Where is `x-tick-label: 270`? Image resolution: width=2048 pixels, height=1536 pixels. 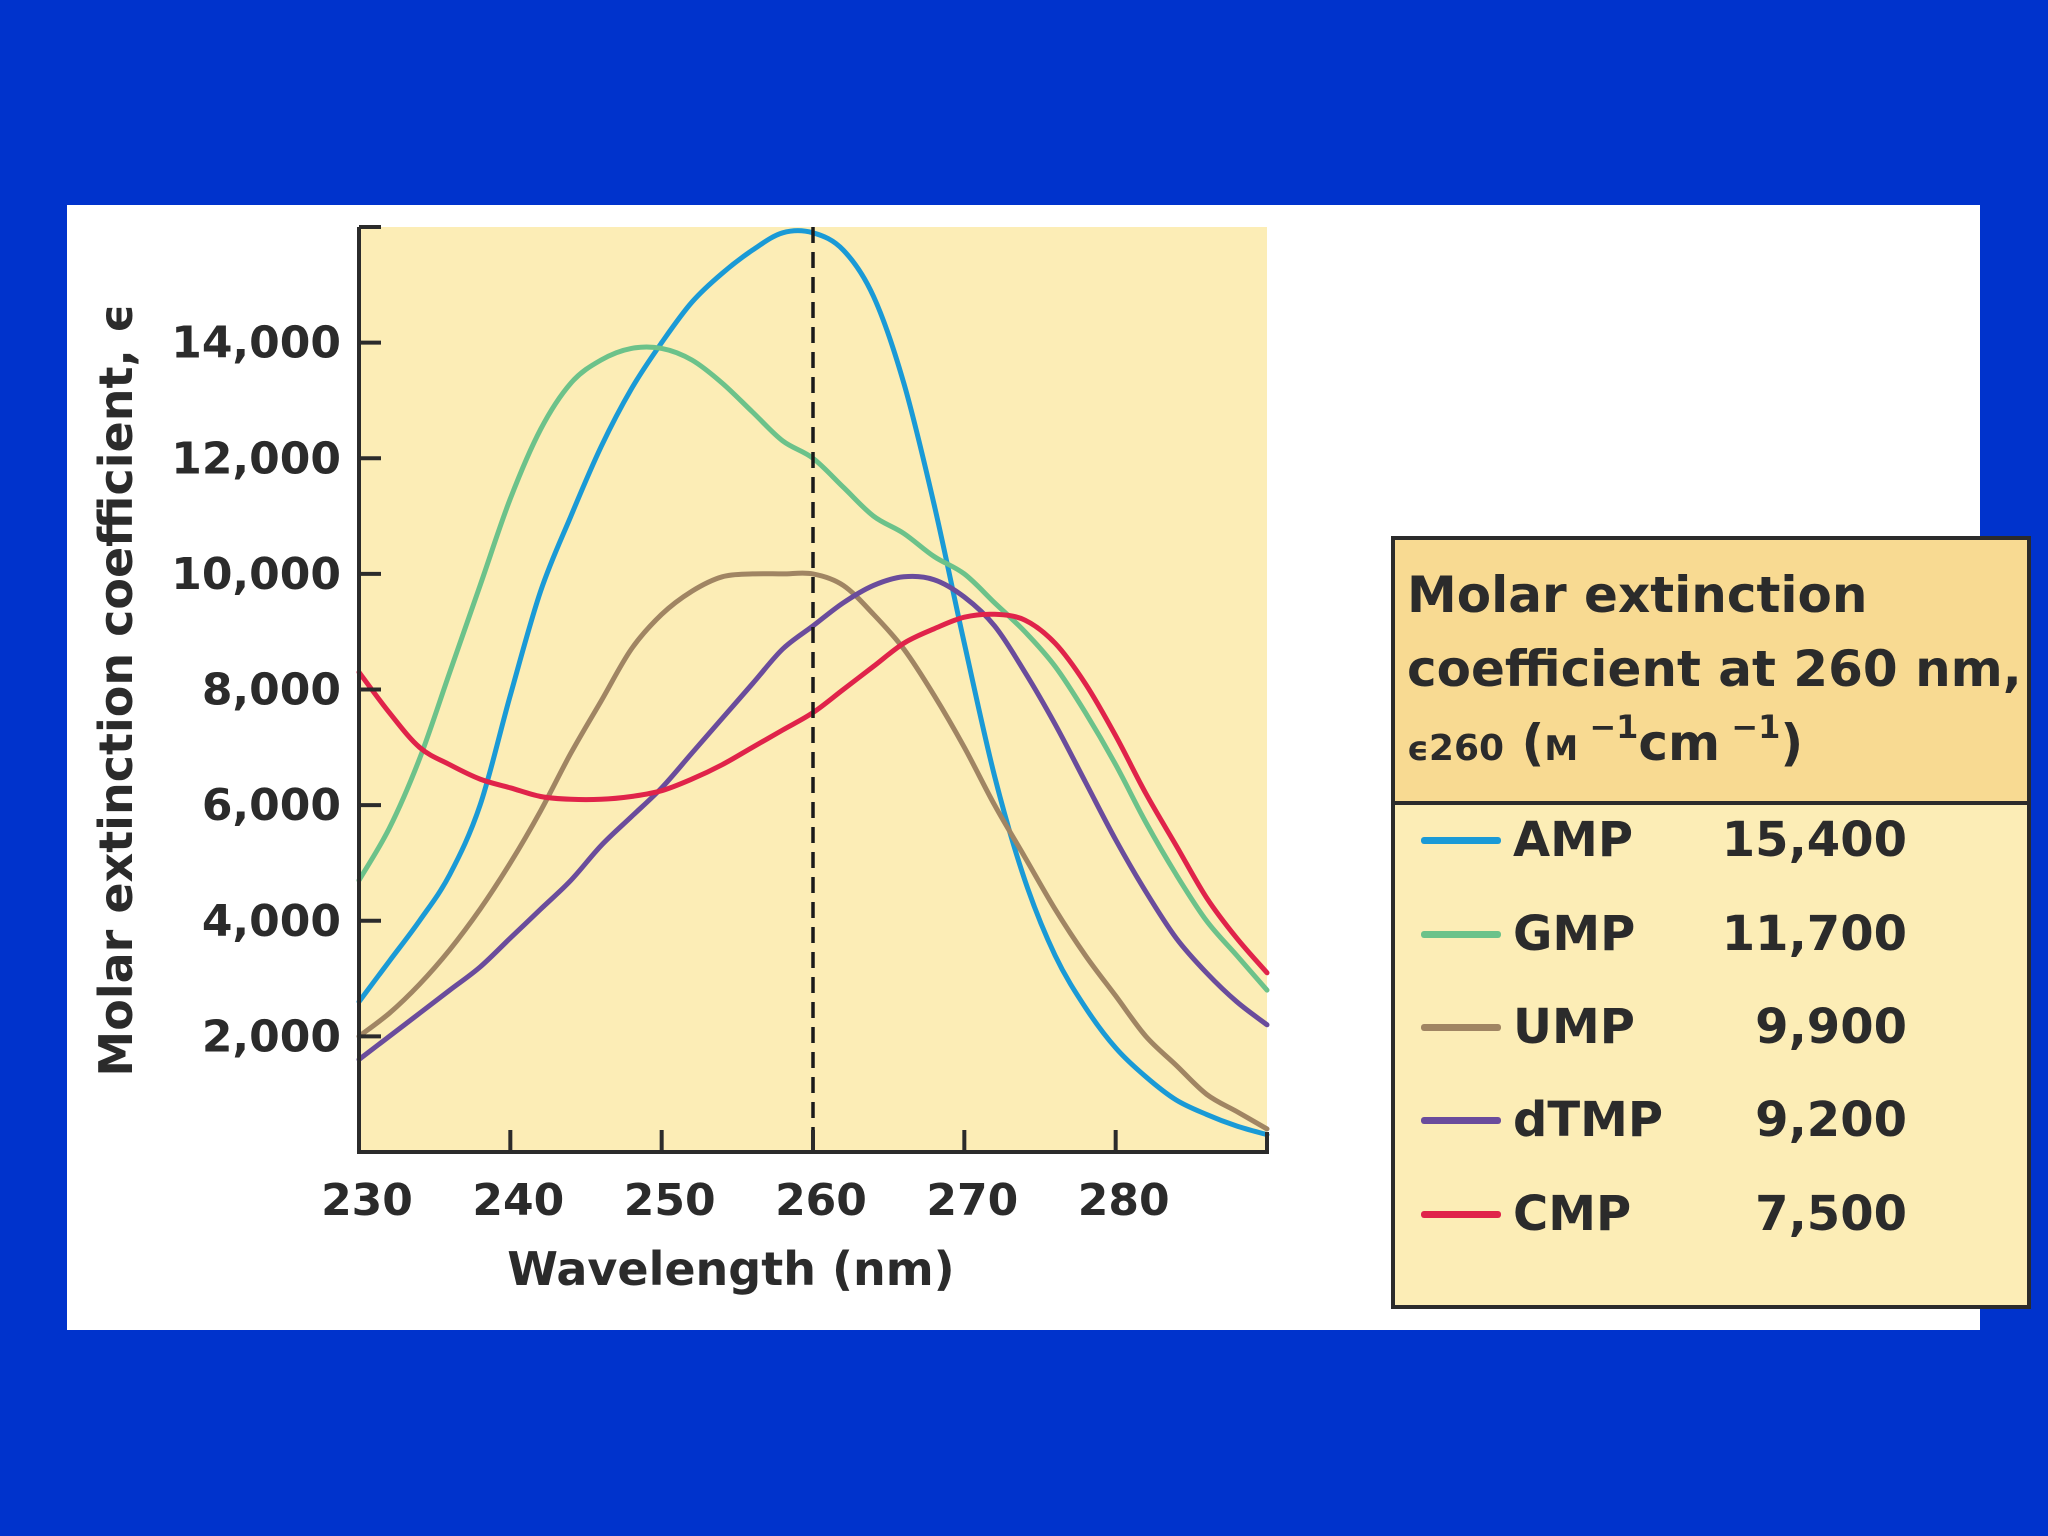
x-tick-label: 270 is located at coordinates (972, 1200).